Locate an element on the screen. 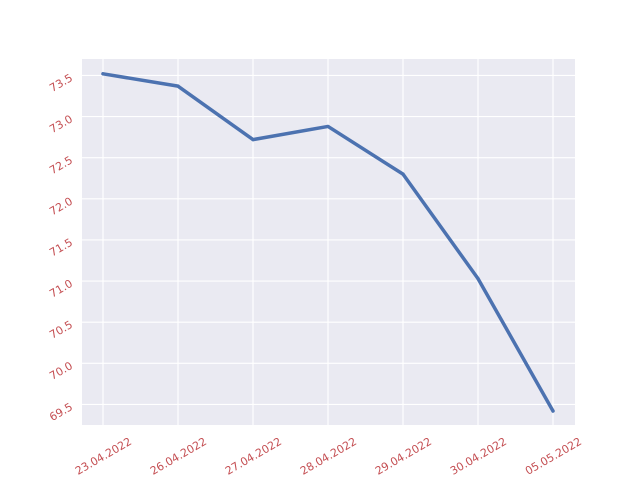 This screenshot has width=640, height=480. y-axis-tick-labels: 69.5 70.0 70.5 71.0 71.5 72.0 72.5 73.0 73.5 is located at coordinates (61, 247).